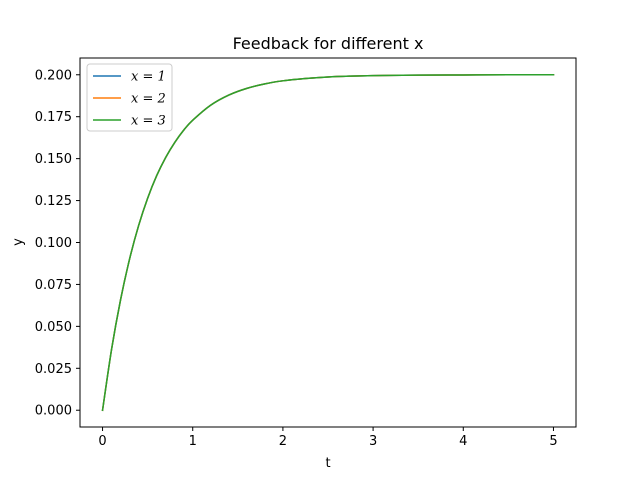 The image size is (640, 480). Describe the element at coordinates (53, 75) in the screenshot. I see `y-tick-label: 0.200` at that location.